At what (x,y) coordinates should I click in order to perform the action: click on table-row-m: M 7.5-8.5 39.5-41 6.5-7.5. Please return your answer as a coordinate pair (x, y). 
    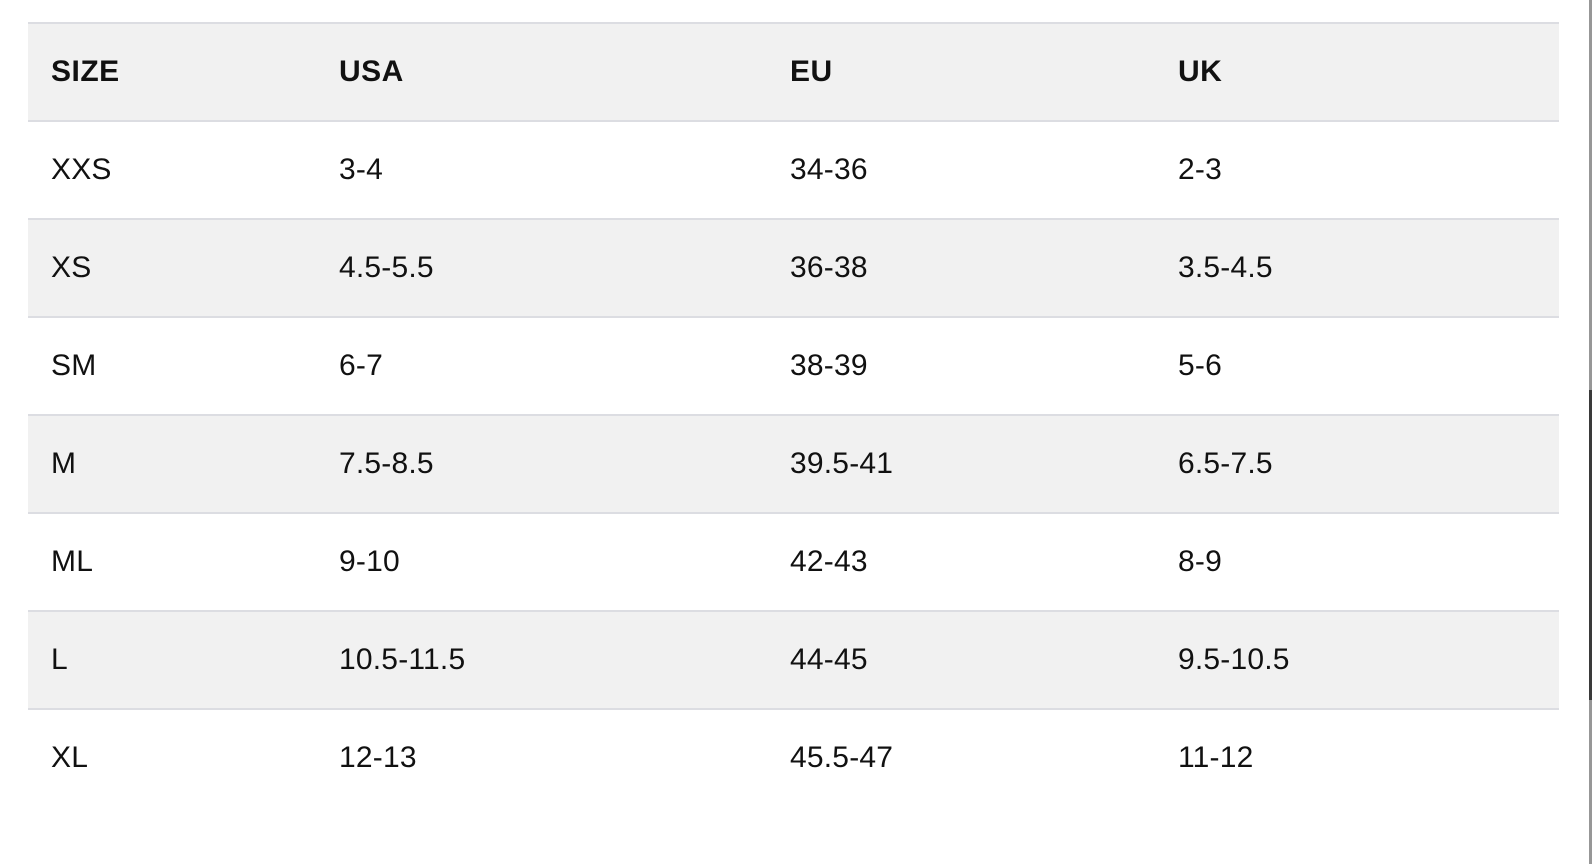
    Looking at the image, I should click on (793, 463).